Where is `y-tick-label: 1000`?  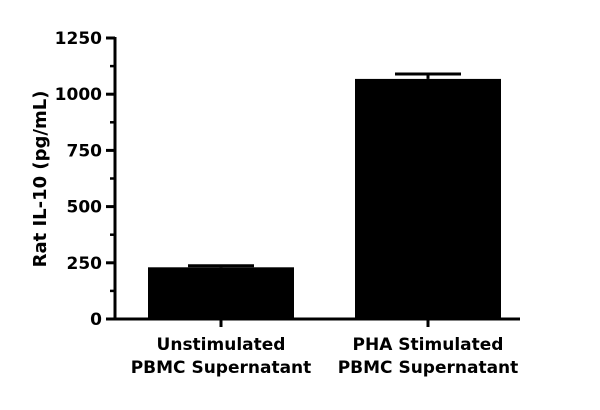
y-tick-label: 1000 is located at coordinates (78, 95).